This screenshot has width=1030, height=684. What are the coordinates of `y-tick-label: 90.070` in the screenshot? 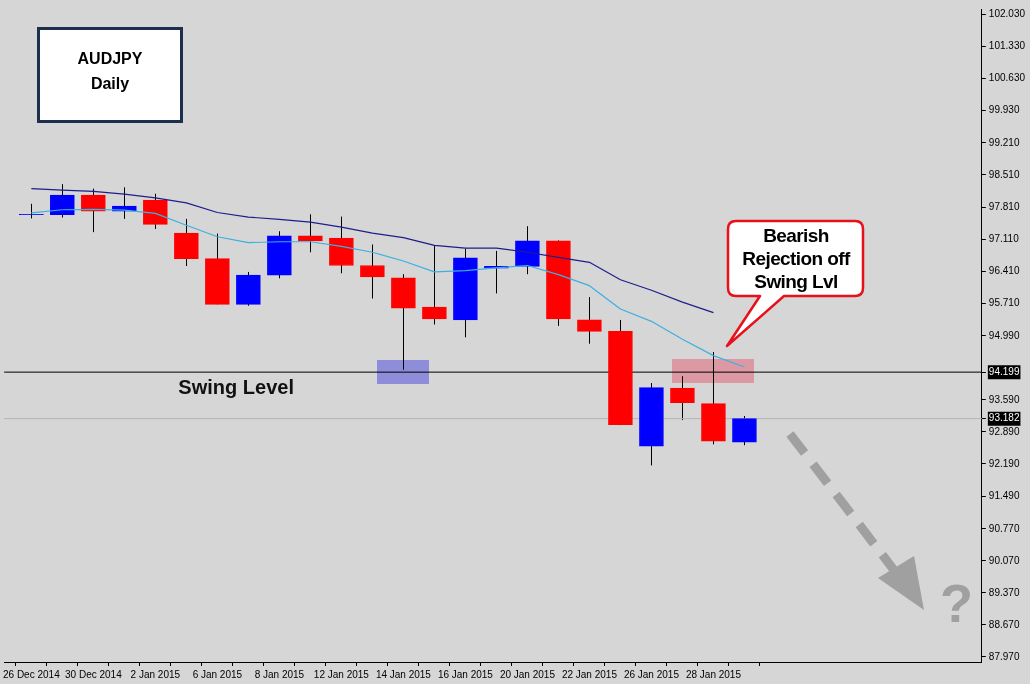 It's located at (1004, 560).